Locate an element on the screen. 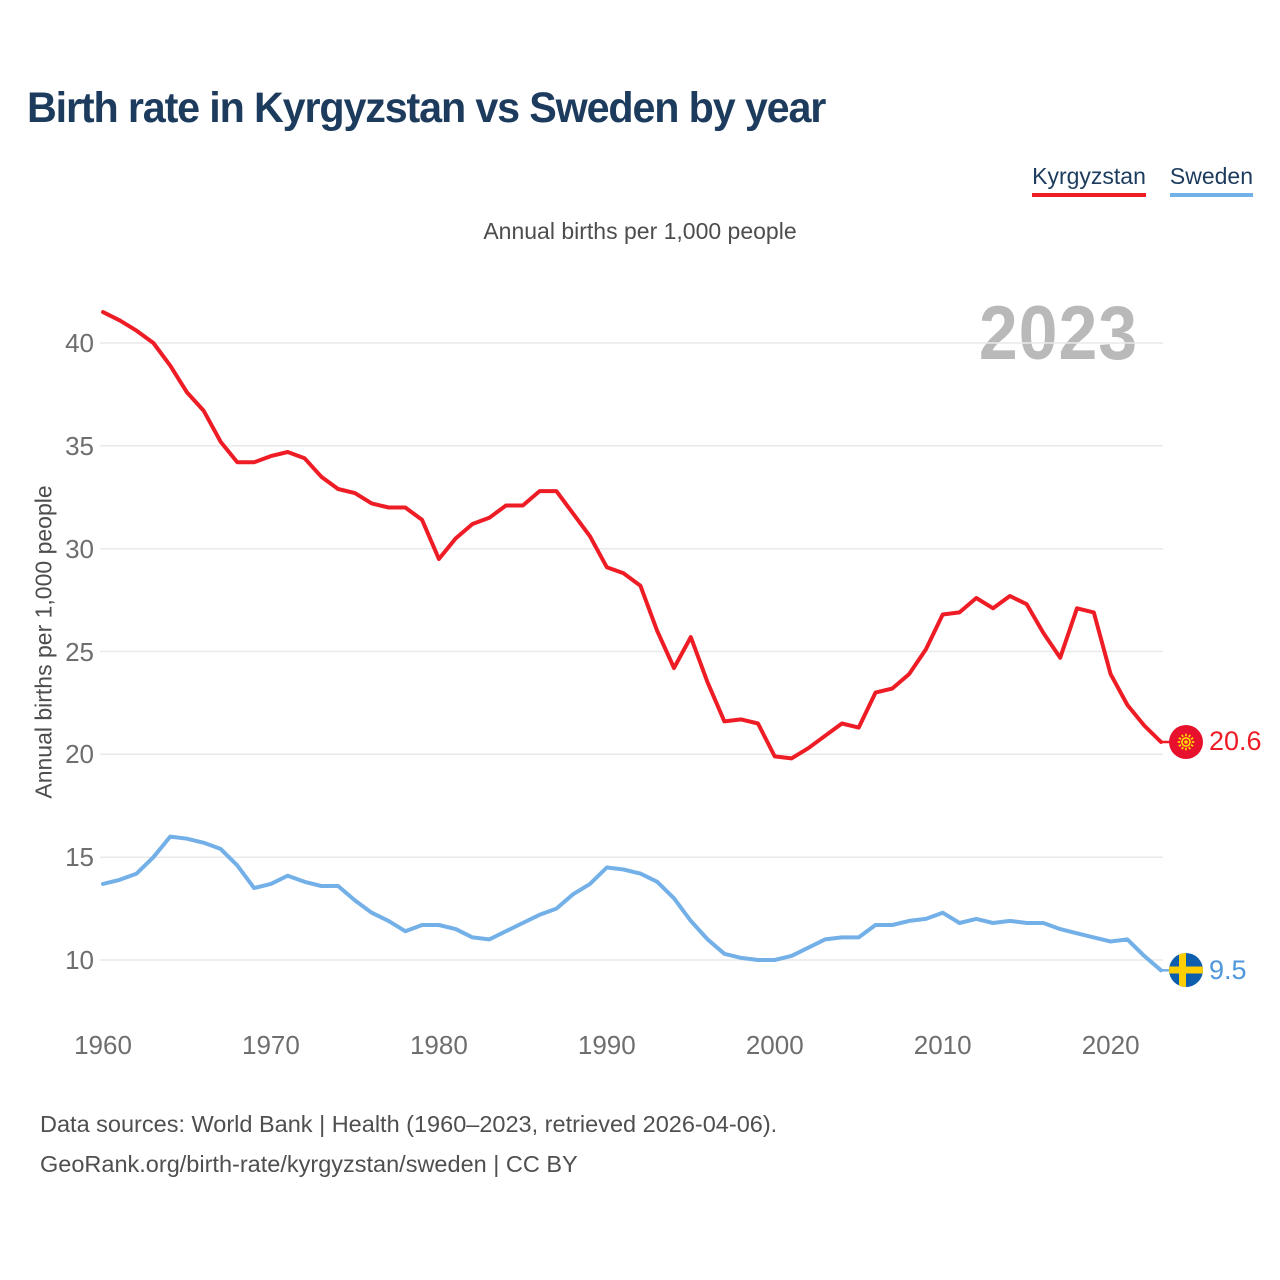 The image size is (1280, 1280). sweden-line is located at coordinates (632, 903).